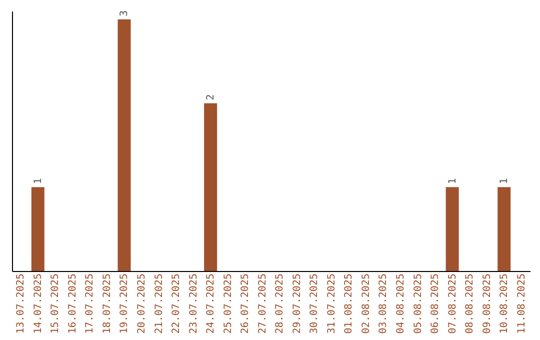 The width and height of the screenshot is (540, 340). Describe the element at coordinates (470, 304) in the screenshot. I see `x-tick-label: 08.08.2025` at that location.